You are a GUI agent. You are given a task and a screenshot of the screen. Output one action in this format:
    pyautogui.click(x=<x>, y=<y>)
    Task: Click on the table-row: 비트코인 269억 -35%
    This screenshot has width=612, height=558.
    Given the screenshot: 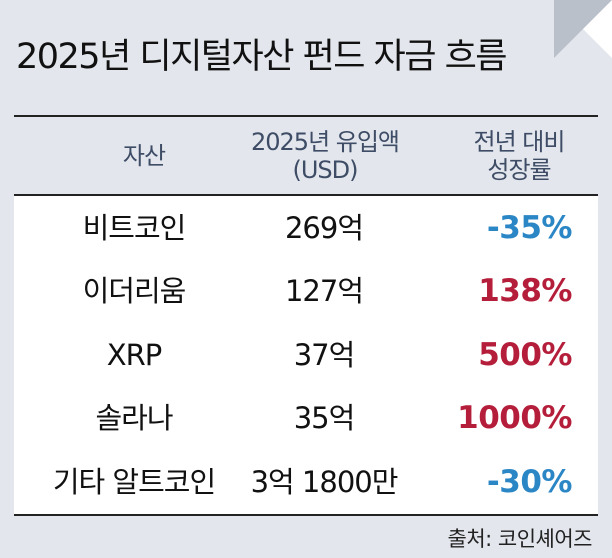 What is the action you would take?
    pyautogui.click(x=306, y=228)
    